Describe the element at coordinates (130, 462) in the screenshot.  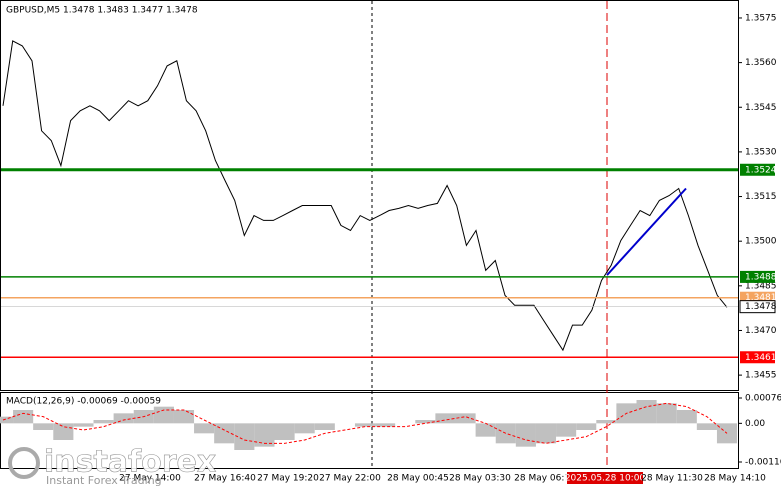
I see `watermark: instaforex` at that location.